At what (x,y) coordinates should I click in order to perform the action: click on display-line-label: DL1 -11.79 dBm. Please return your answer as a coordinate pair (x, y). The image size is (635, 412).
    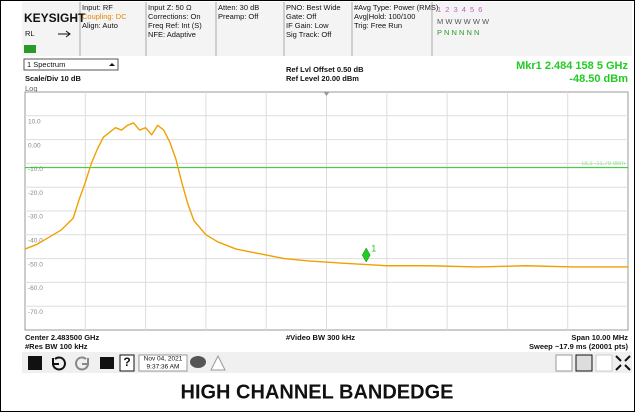
    Looking at the image, I should click on (603, 164).